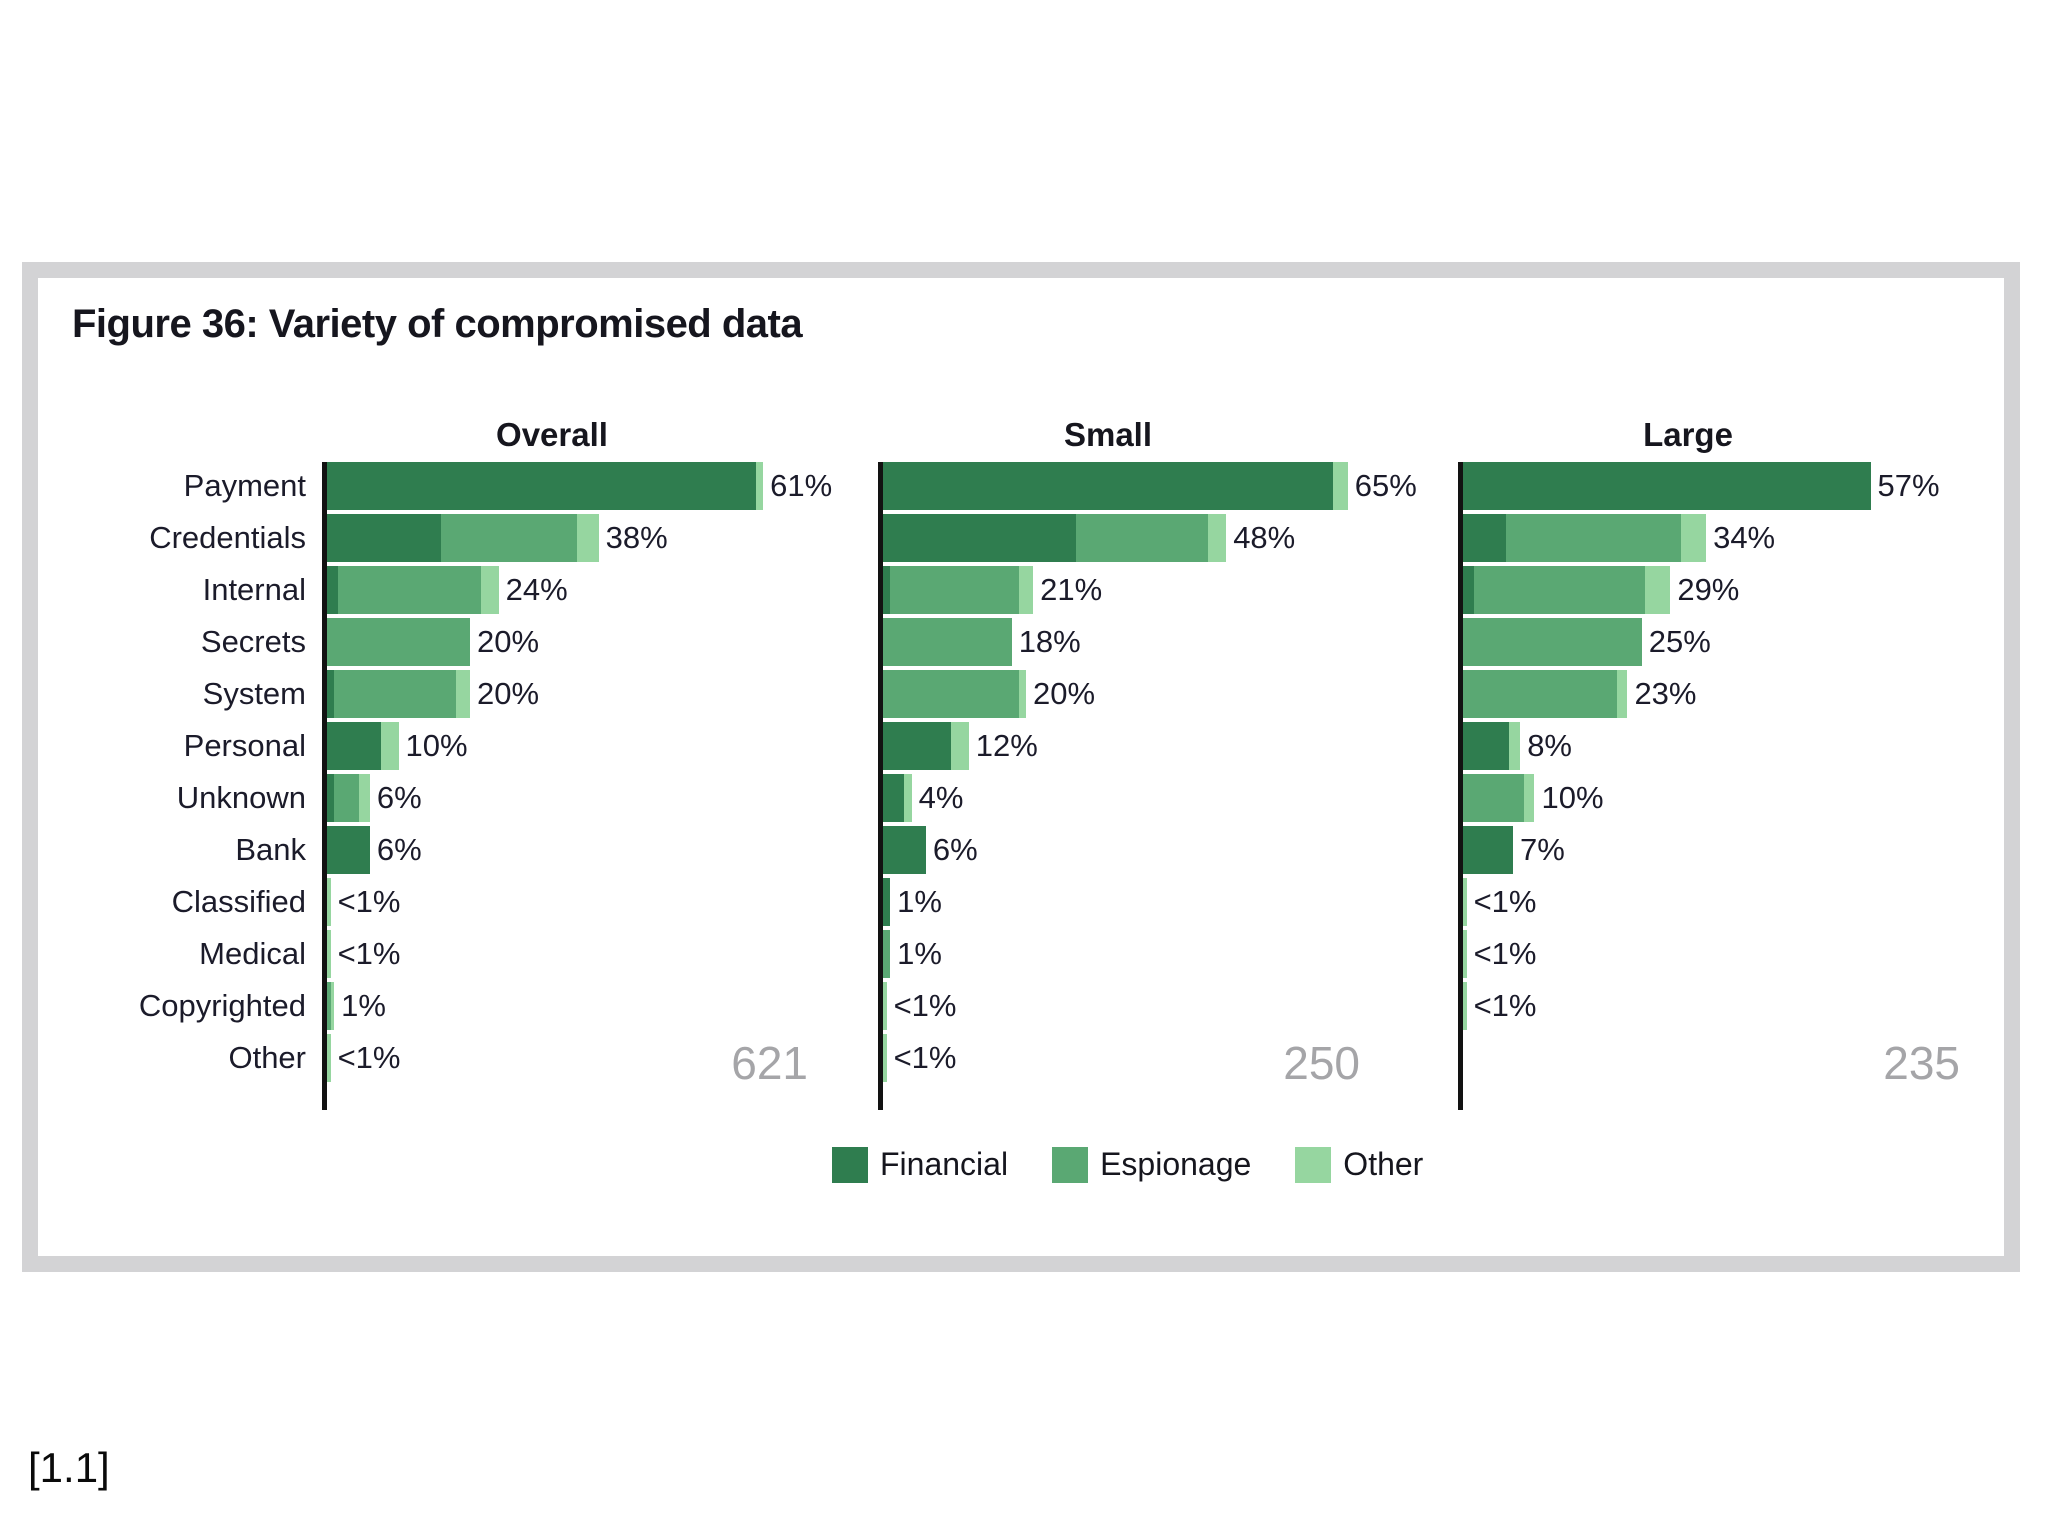 The image size is (2048, 1536). I want to click on bar-row: 8%, so click(1730, 746).